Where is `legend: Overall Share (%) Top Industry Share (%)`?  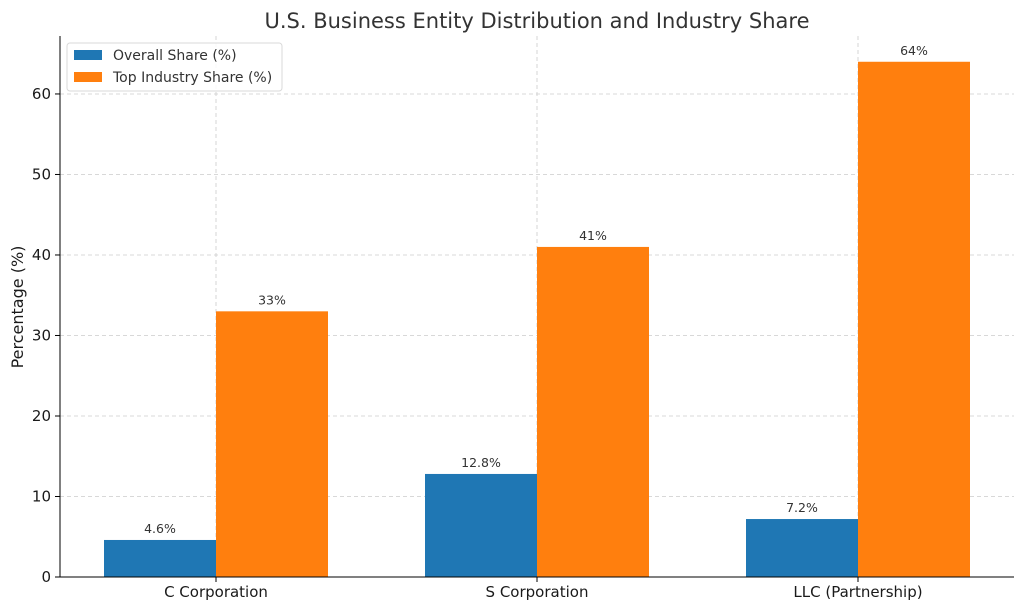 legend: Overall Share (%) Top Industry Share (%) is located at coordinates (174, 67).